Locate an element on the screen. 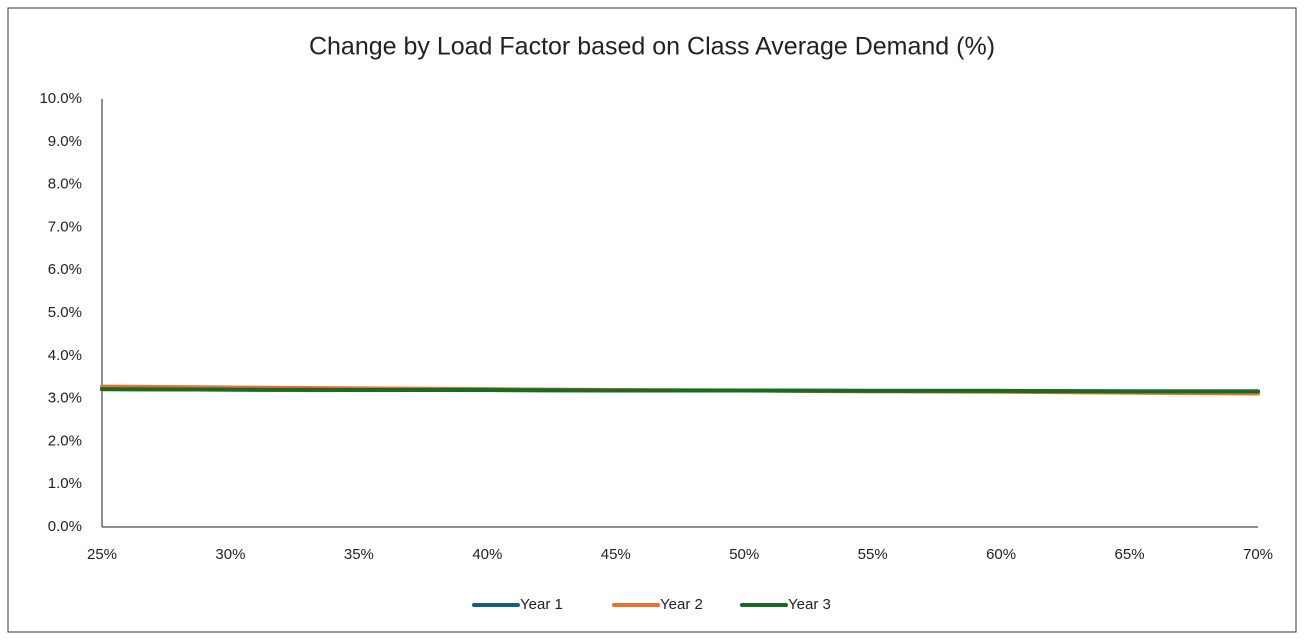 The height and width of the screenshot is (640, 1304). x-tick-label: 40% is located at coordinates (487, 554).